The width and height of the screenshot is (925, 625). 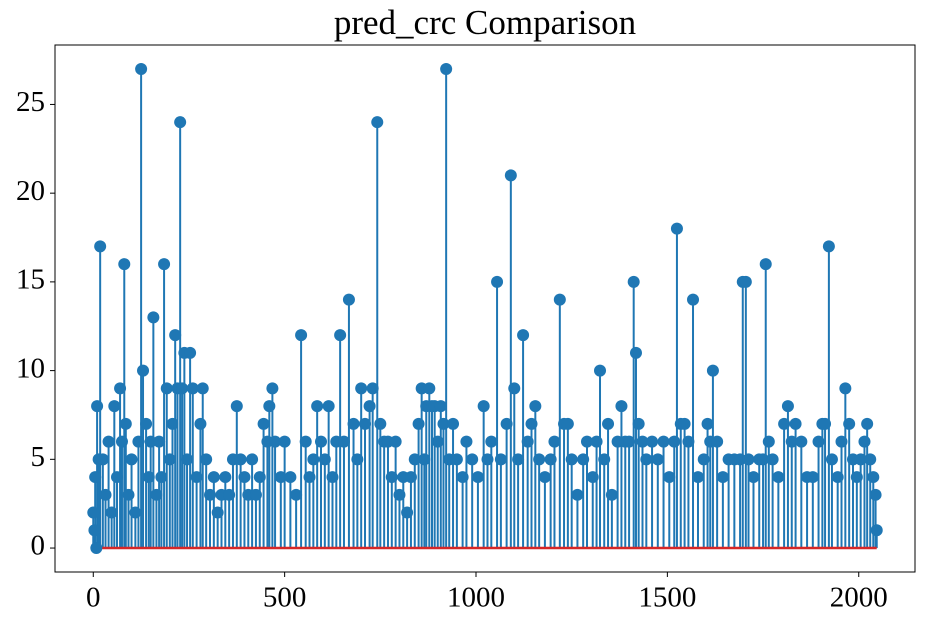 I want to click on x-tick-label: 2000, so click(x=859, y=598).